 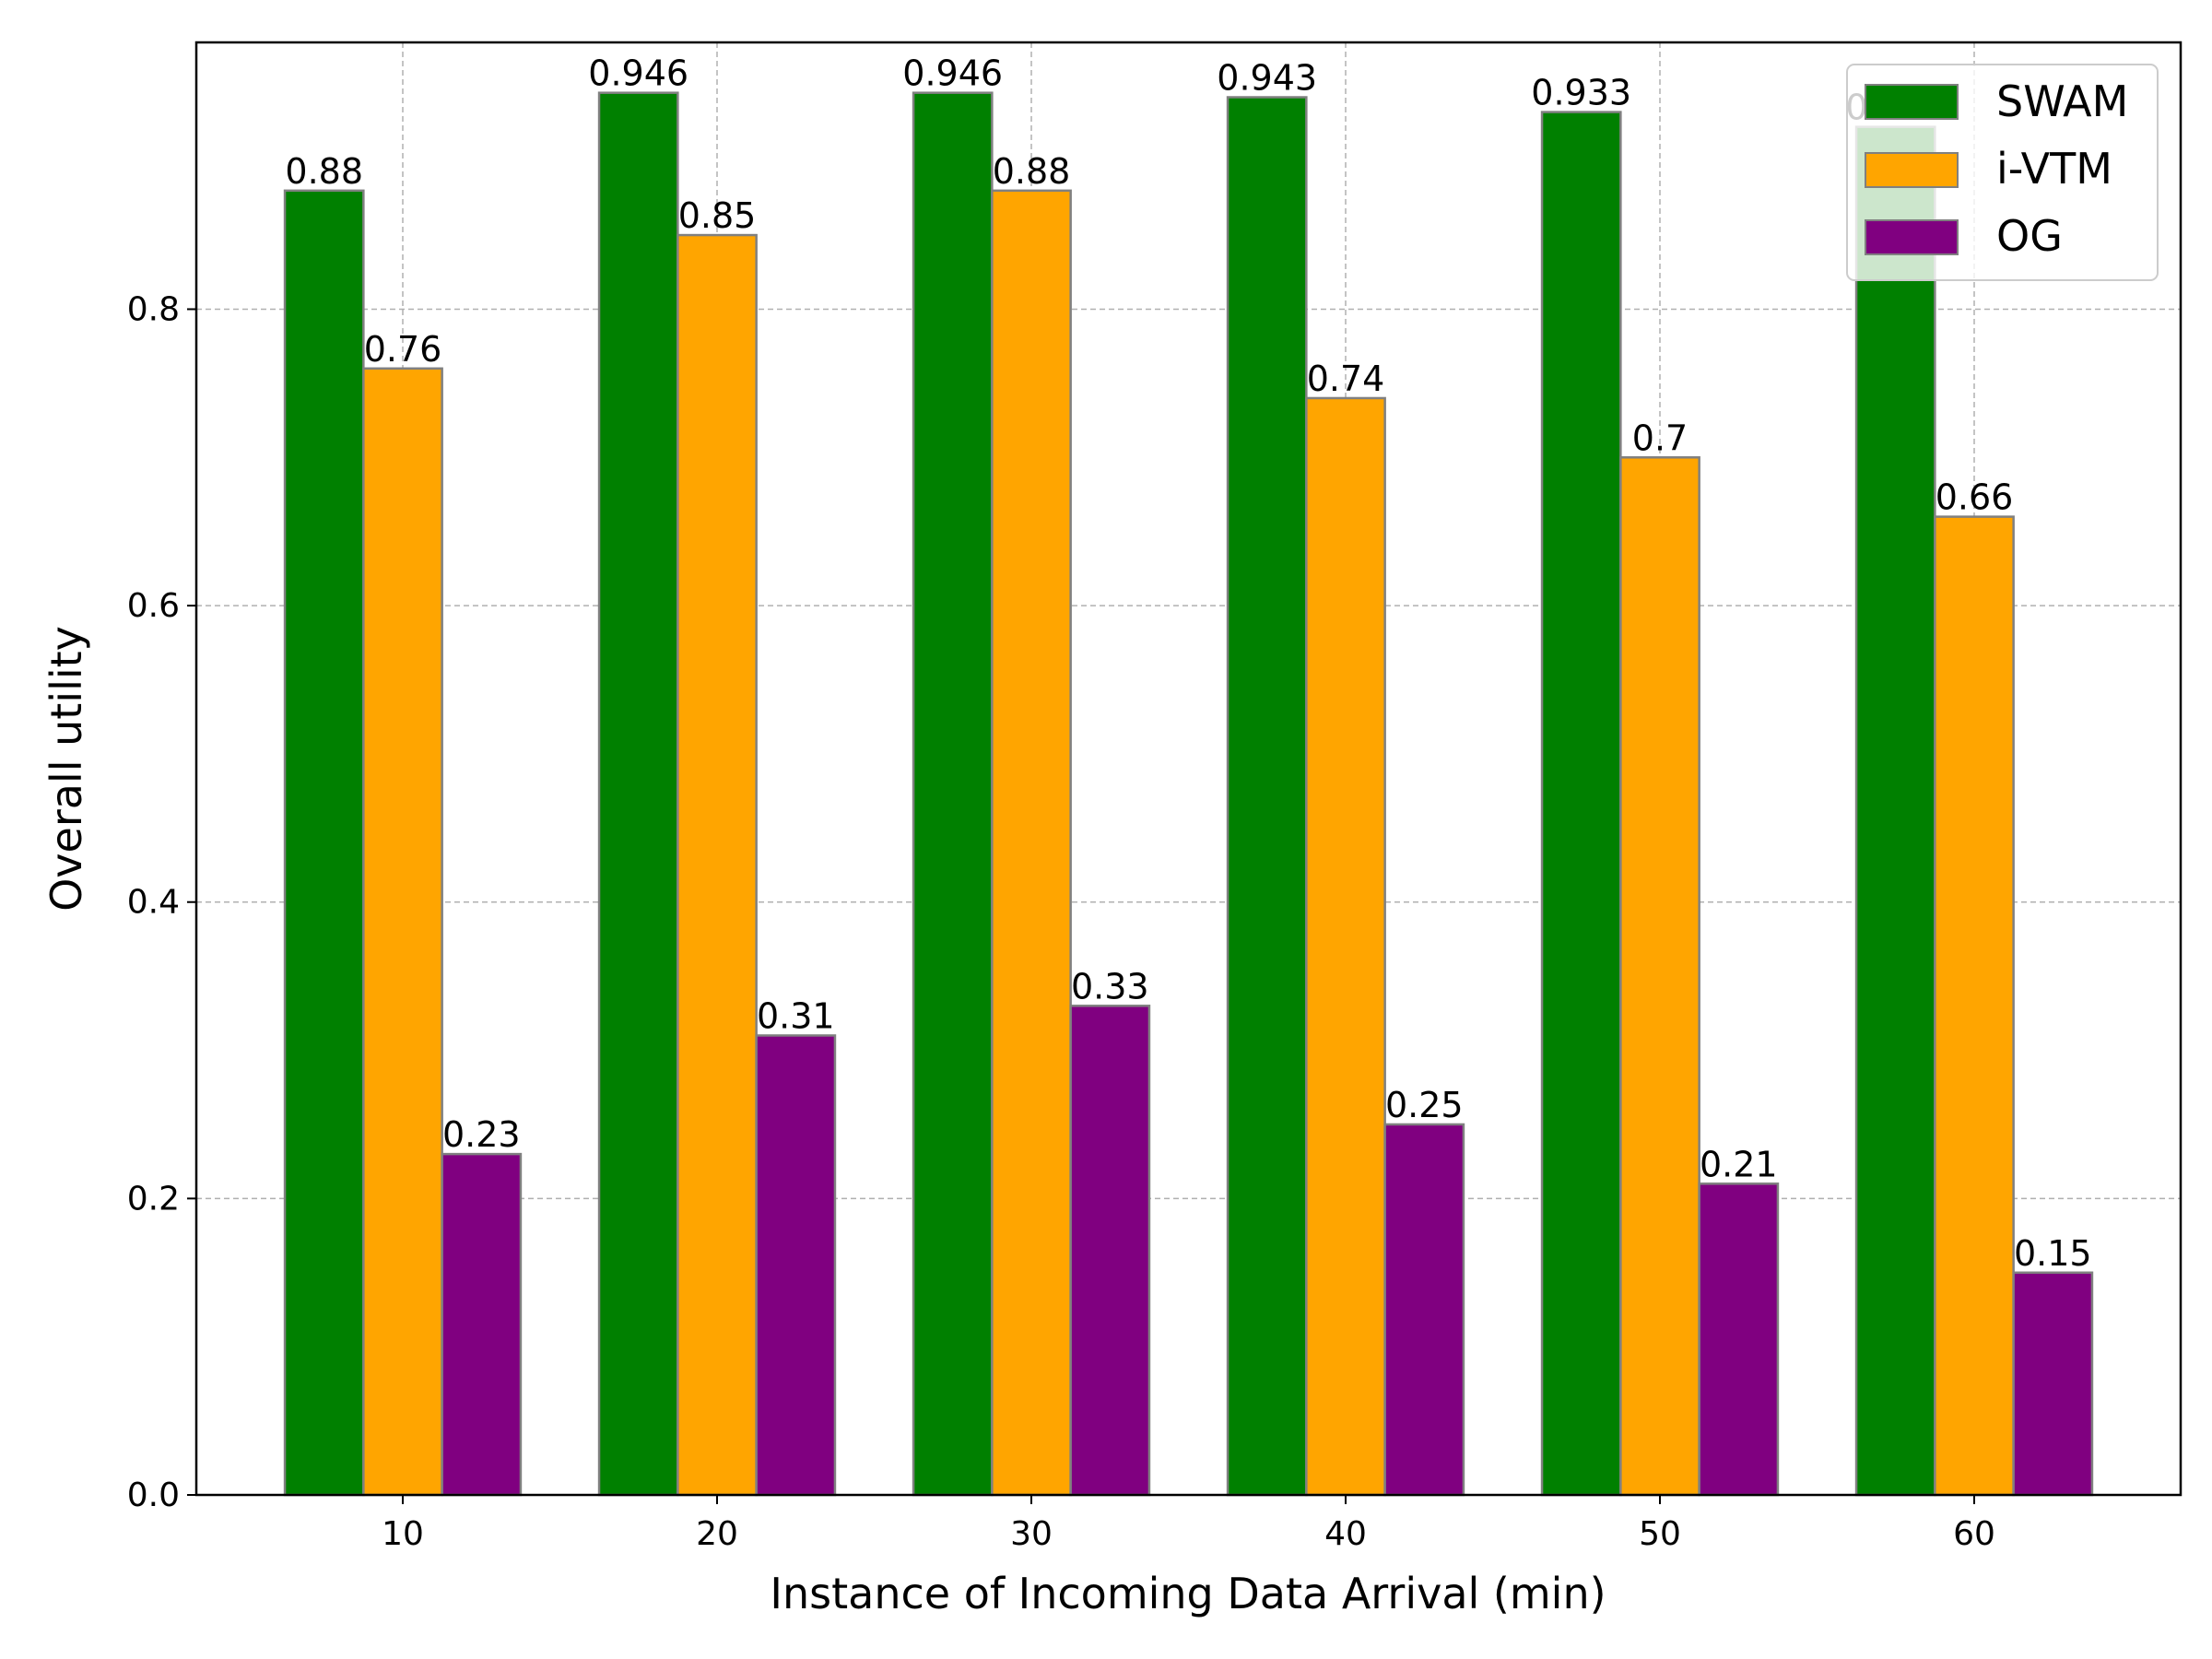 What do you see at coordinates (2029, 236) in the screenshot?
I see `legend-label-og: OG` at bounding box center [2029, 236].